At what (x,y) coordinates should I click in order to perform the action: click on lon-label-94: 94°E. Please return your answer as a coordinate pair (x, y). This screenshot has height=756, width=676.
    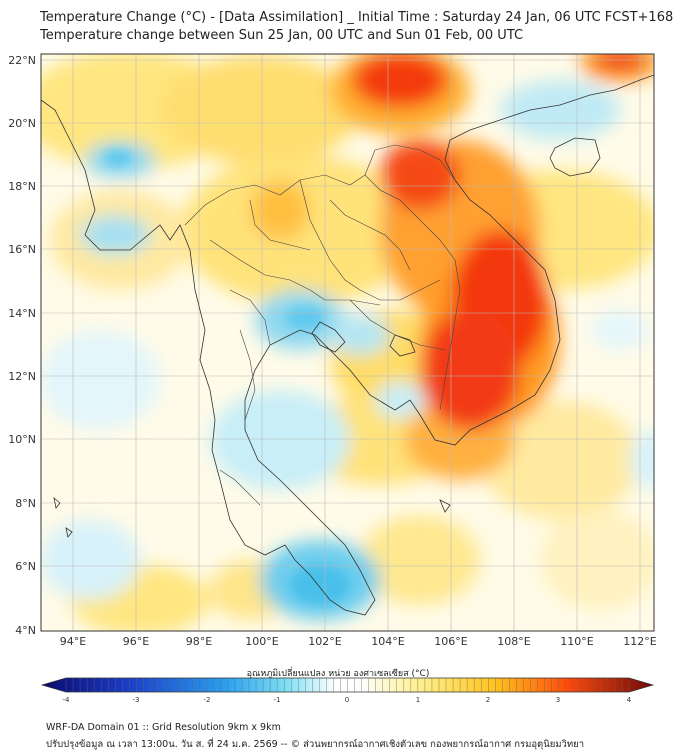
    Looking at the image, I should click on (73, 641).